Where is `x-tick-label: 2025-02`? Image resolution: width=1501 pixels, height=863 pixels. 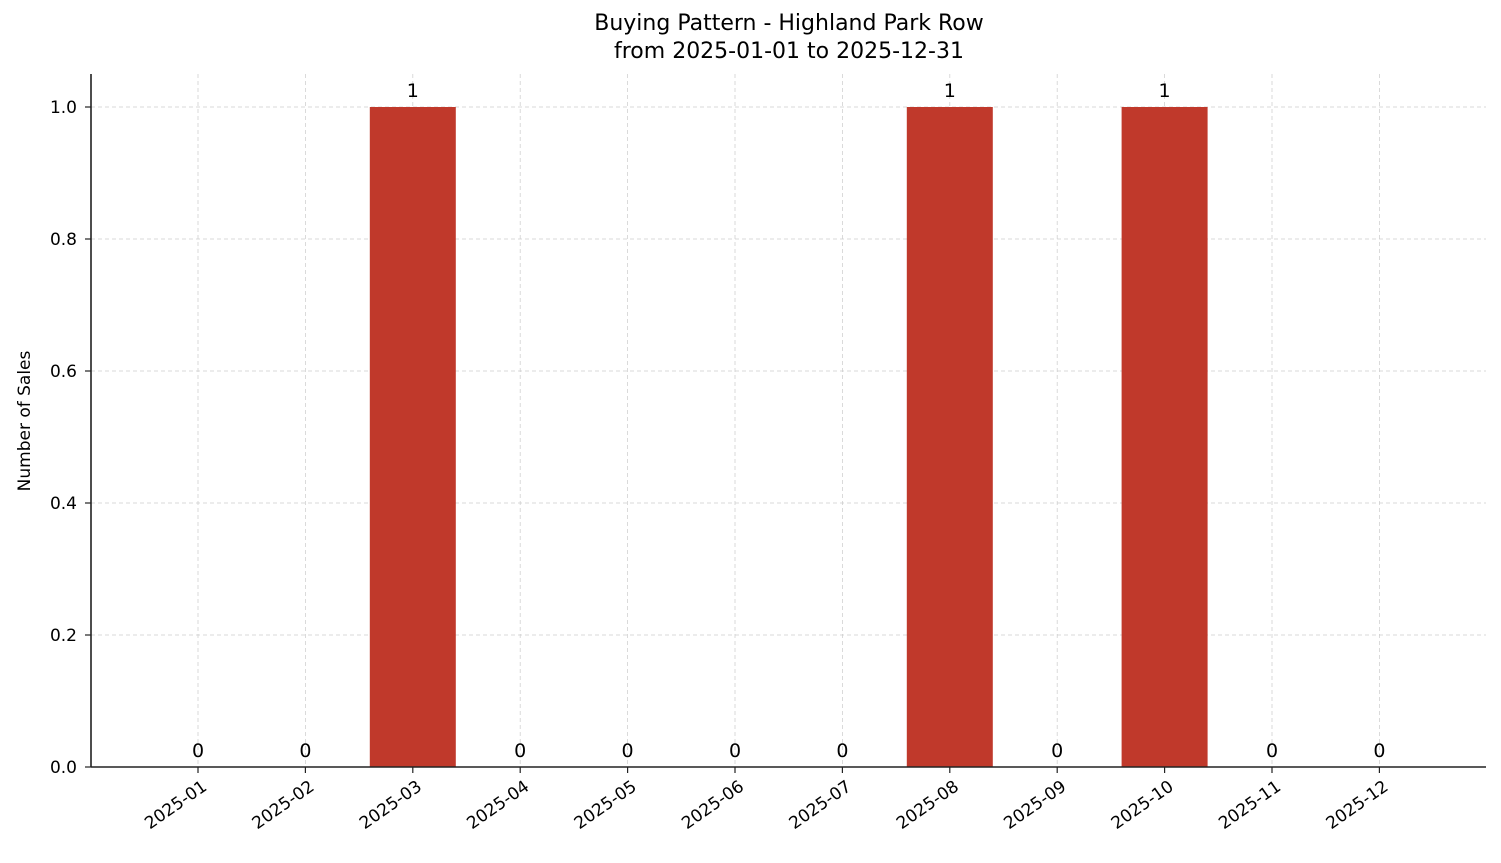 x-tick-label: 2025-02 is located at coordinates (284, 805).